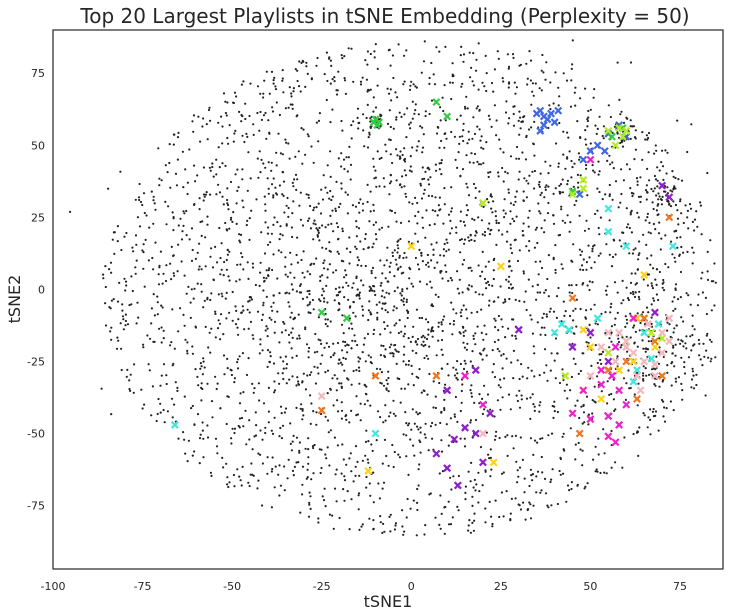 The image size is (736, 616). Describe the element at coordinates (411, 586) in the screenshot. I see `x-tick-label: 0` at that location.